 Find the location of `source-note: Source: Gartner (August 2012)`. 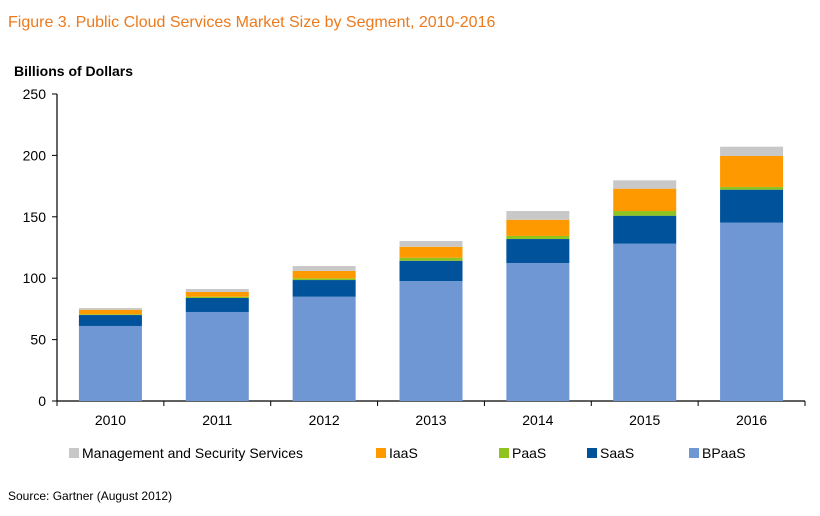

source-note: Source: Gartner (August 2012) is located at coordinates (90, 496).